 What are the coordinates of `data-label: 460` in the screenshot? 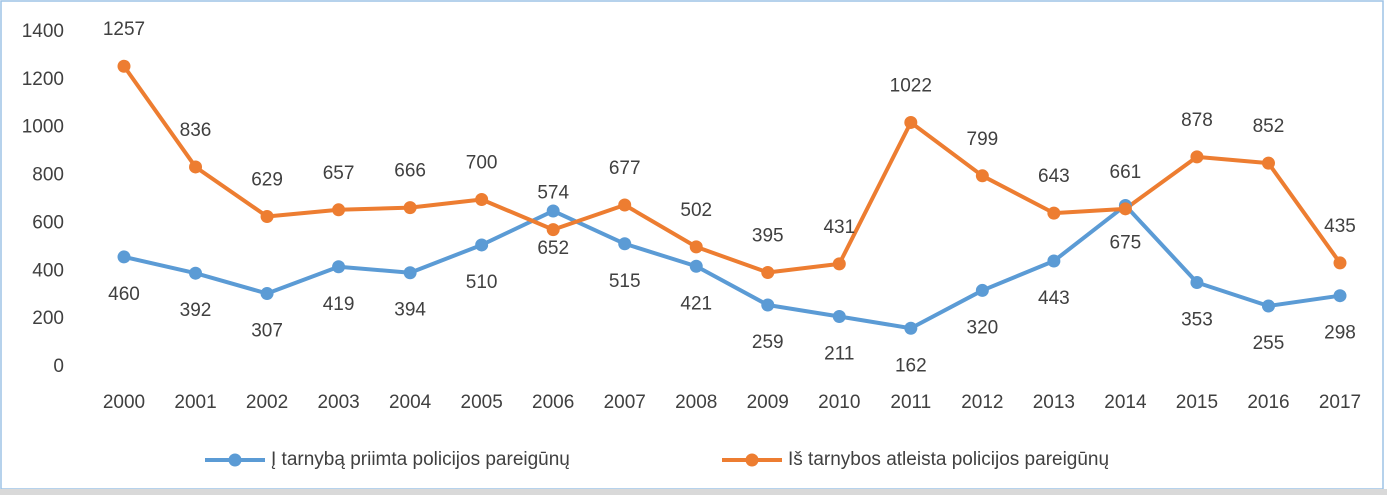 It's located at (124, 294).